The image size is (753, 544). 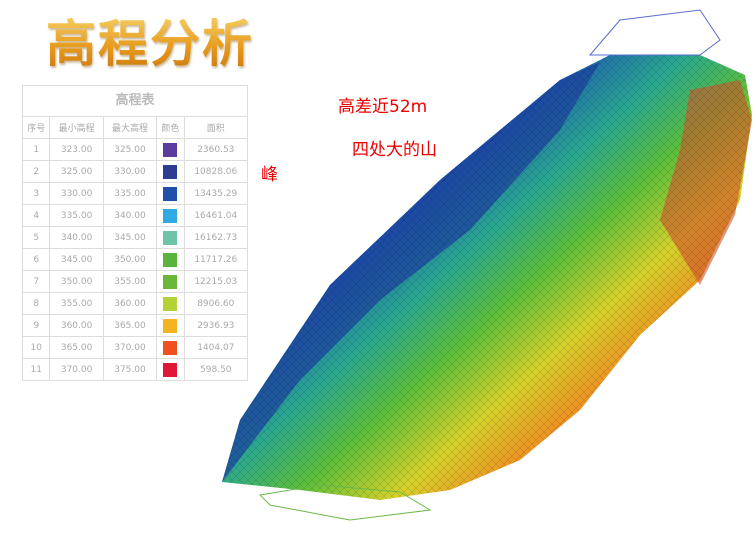 I want to click on cell-area: 10828.06, so click(x=216, y=171).